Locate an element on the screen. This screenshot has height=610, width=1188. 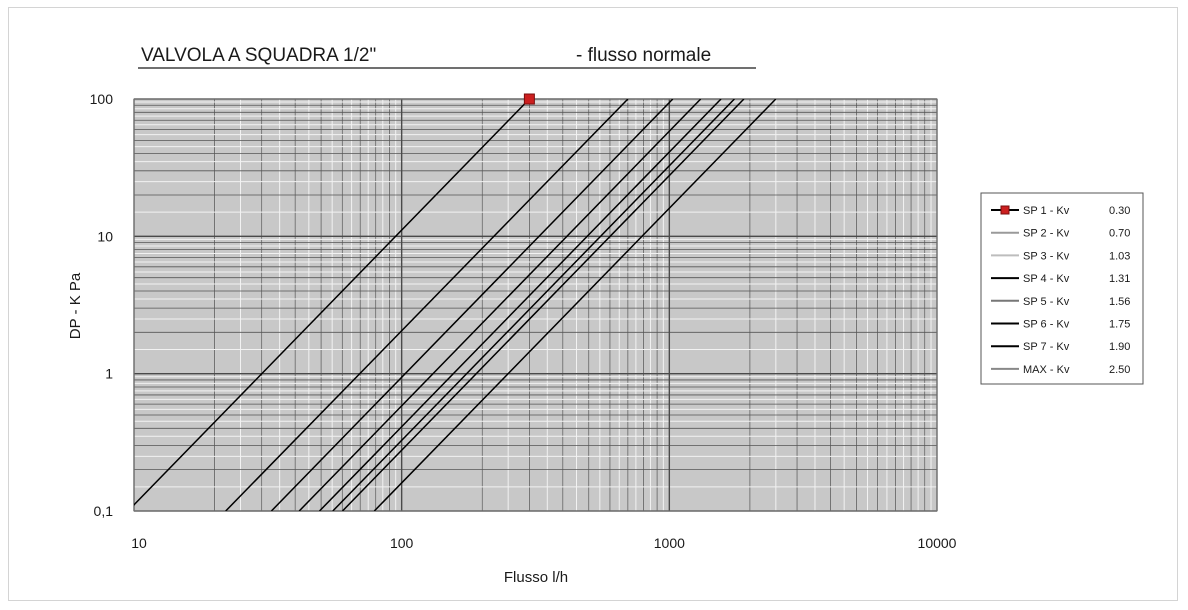
legend-kv-value: 0.30 is located at coordinates (1119, 211).